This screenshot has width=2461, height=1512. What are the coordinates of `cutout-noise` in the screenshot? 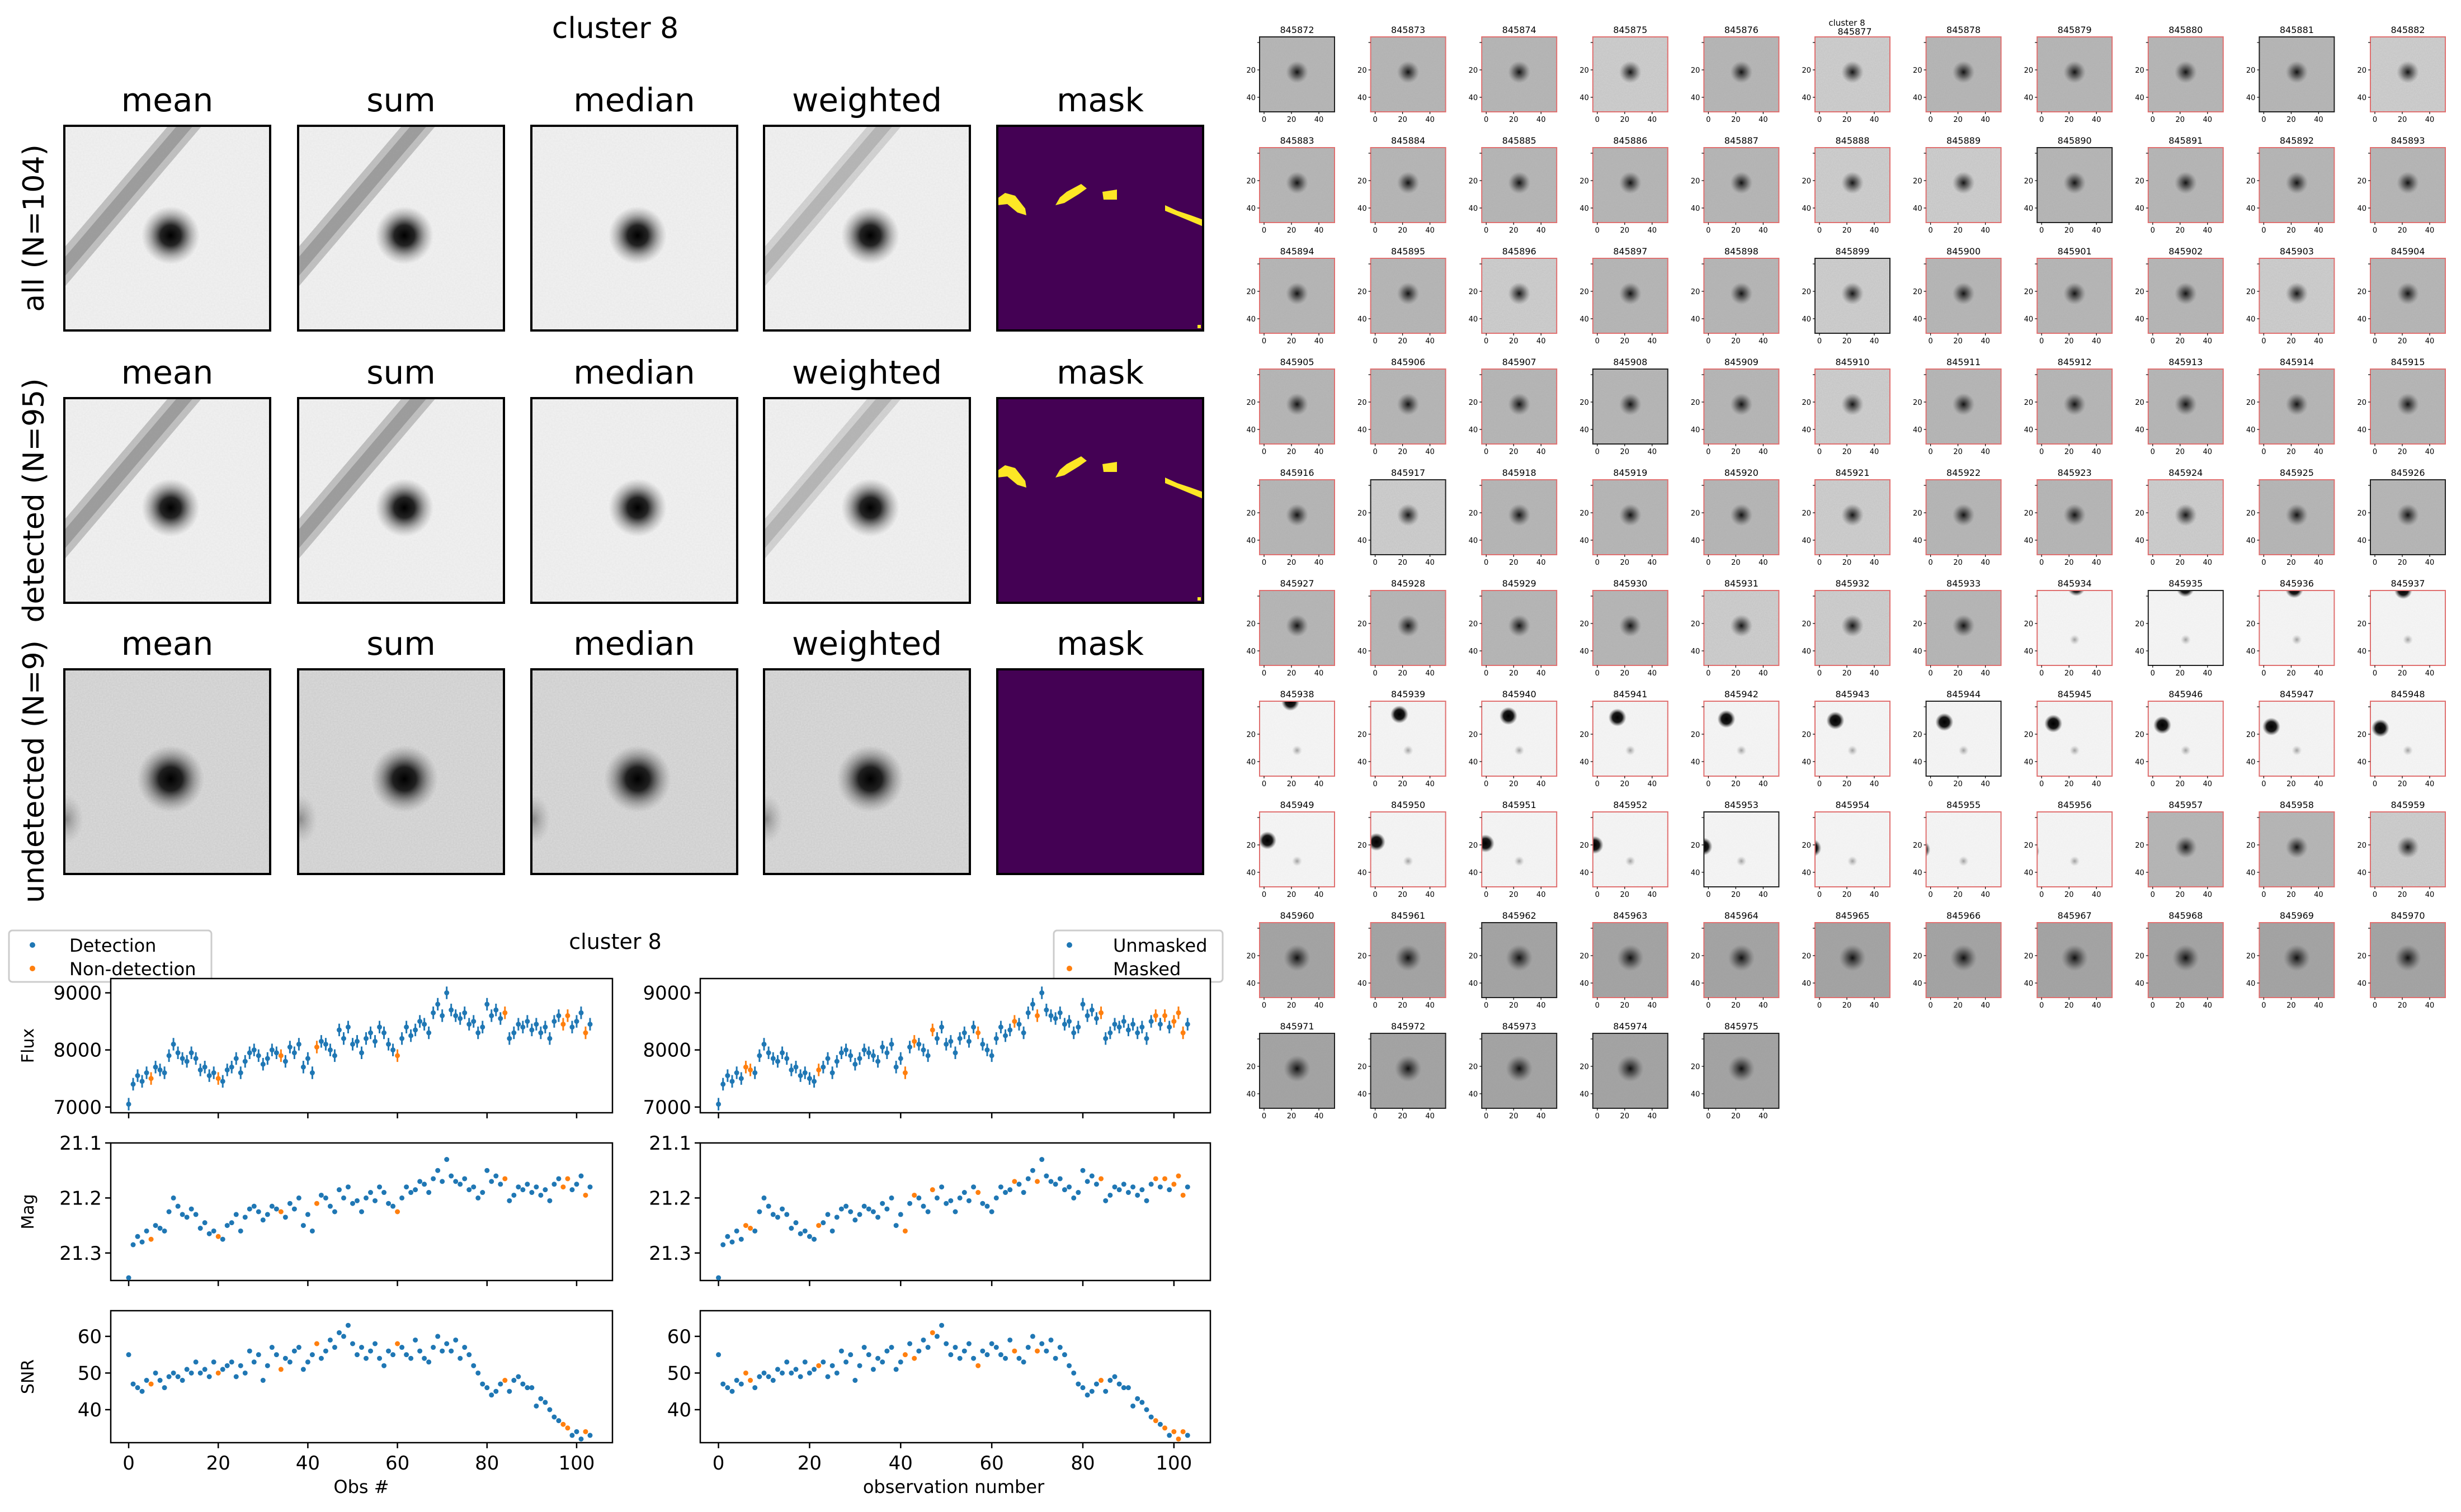 It's located at (1408, 849).